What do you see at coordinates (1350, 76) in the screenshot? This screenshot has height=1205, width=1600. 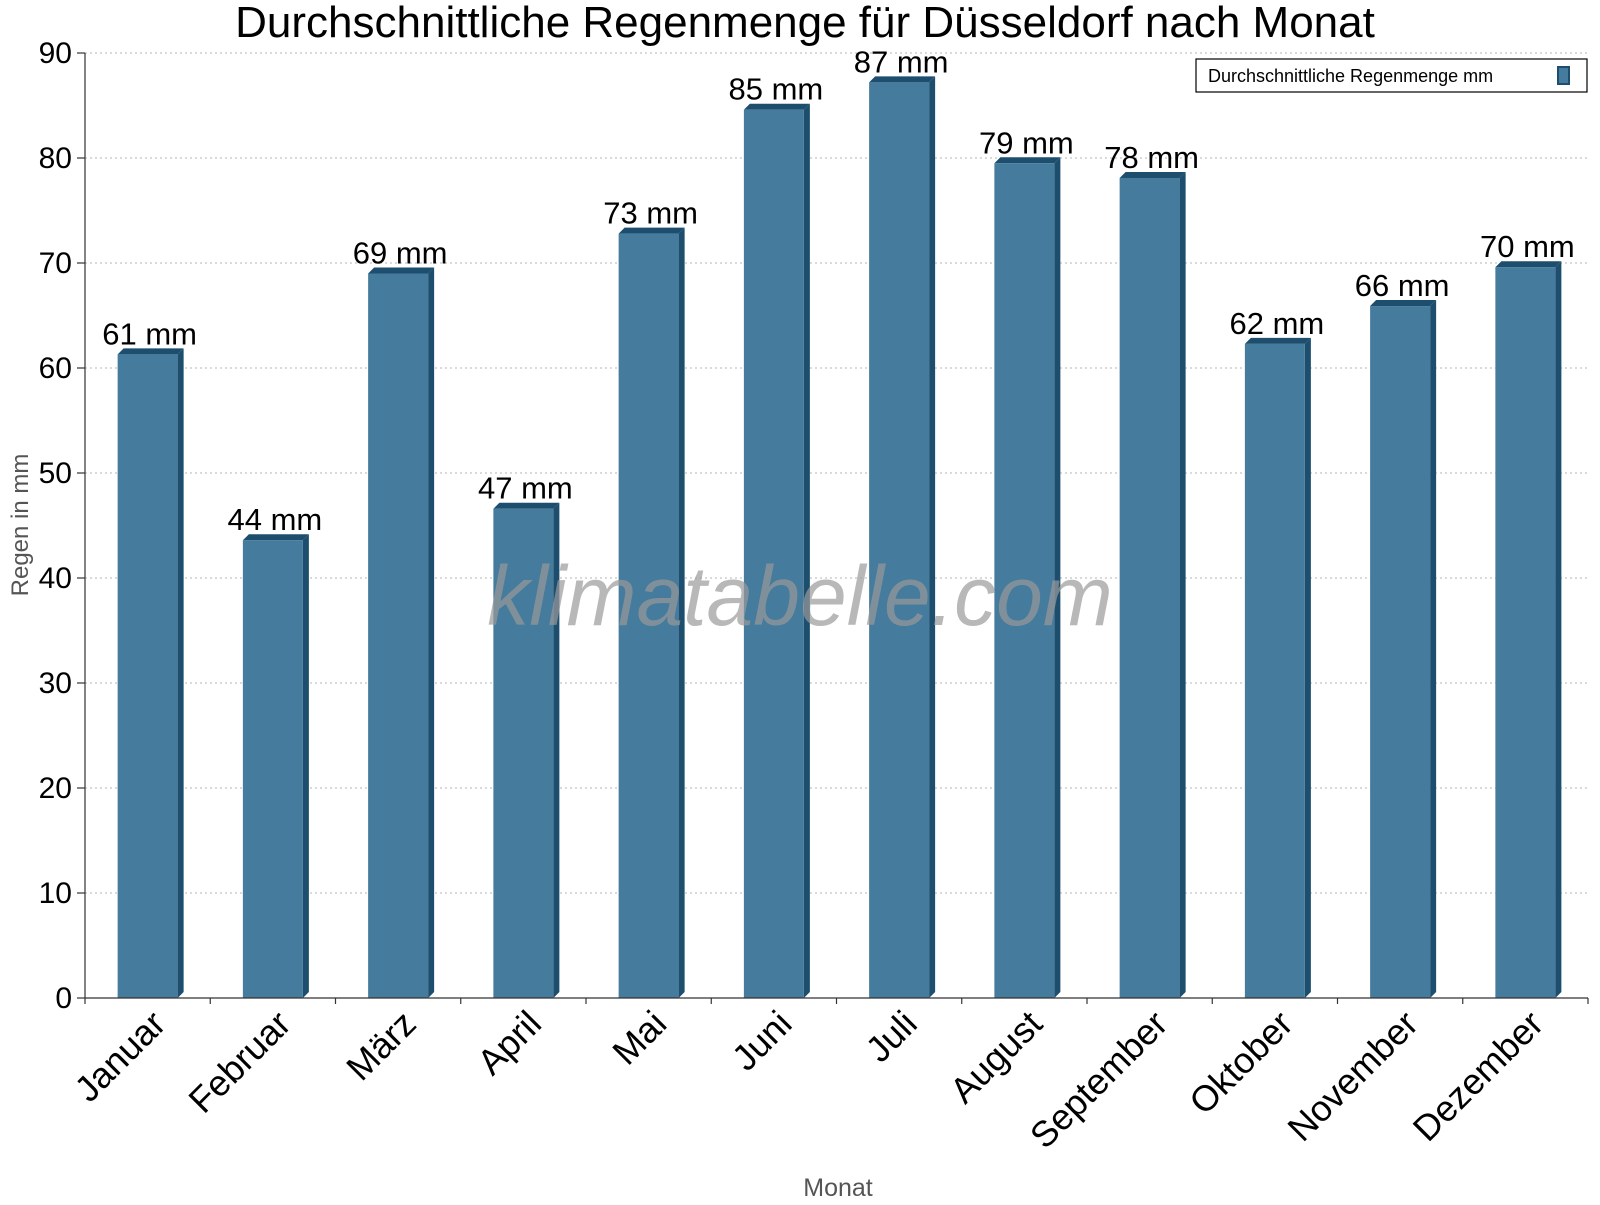 I see `legend-label: Durchschnittliche Regenmenge mm` at bounding box center [1350, 76].